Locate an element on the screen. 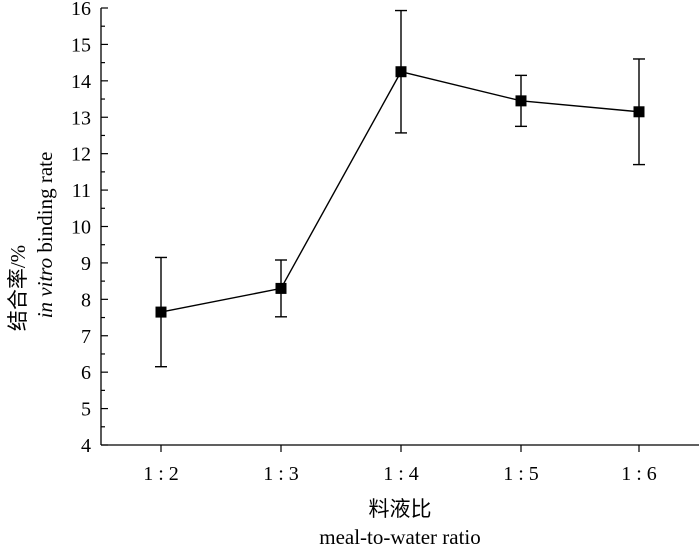 This screenshot has height=548, width=700. y-axis-label: 结合率/% in vitro binding rate is located at coordinates (31, 241).